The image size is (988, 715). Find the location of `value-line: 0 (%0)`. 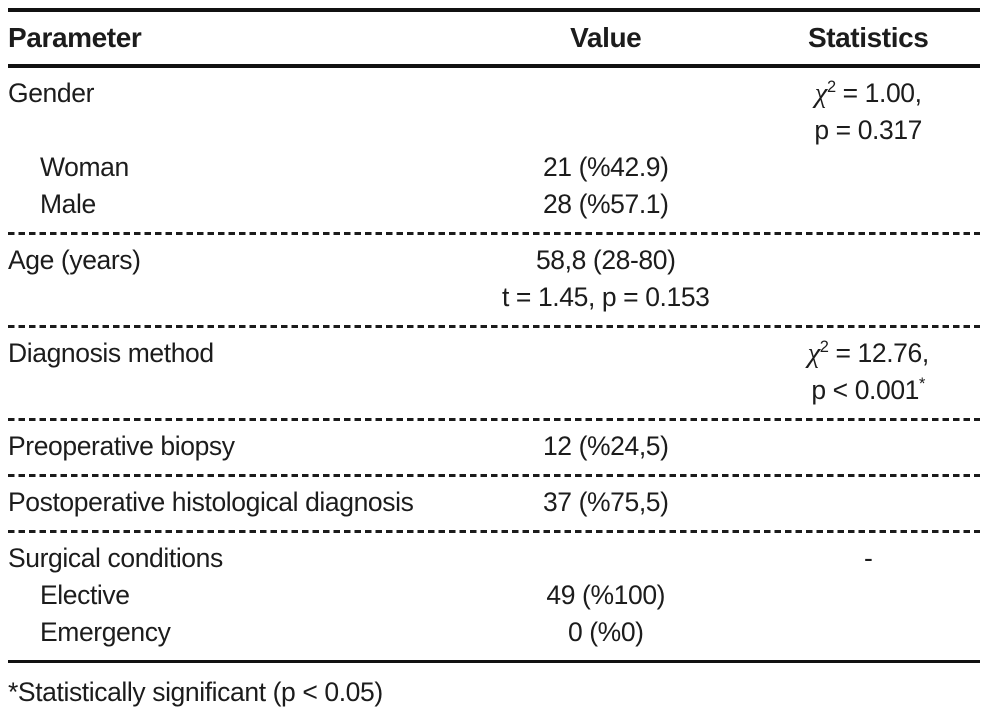

value-line: 0 (%0) is located at coordinates (605, 632).